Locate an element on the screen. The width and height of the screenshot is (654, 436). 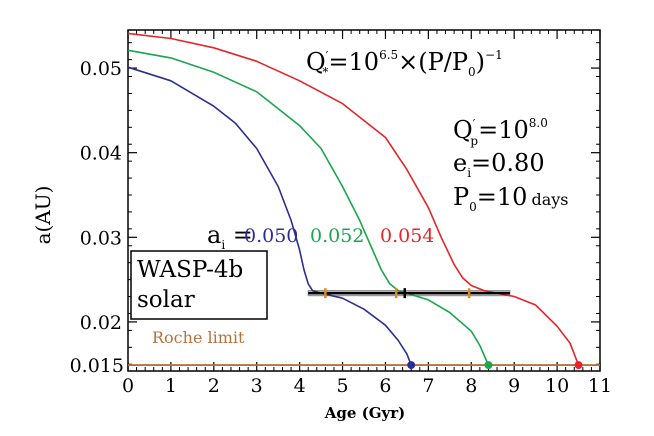
x-tick-label: 5 is located at coordinates (342, 386).